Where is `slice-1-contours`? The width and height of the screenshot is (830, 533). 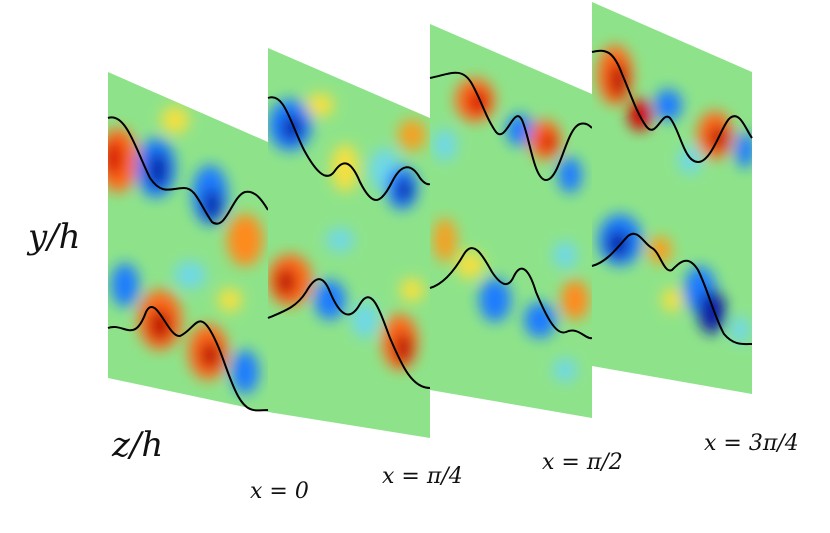 slice-1-contours is located at coordinates (347, 231).